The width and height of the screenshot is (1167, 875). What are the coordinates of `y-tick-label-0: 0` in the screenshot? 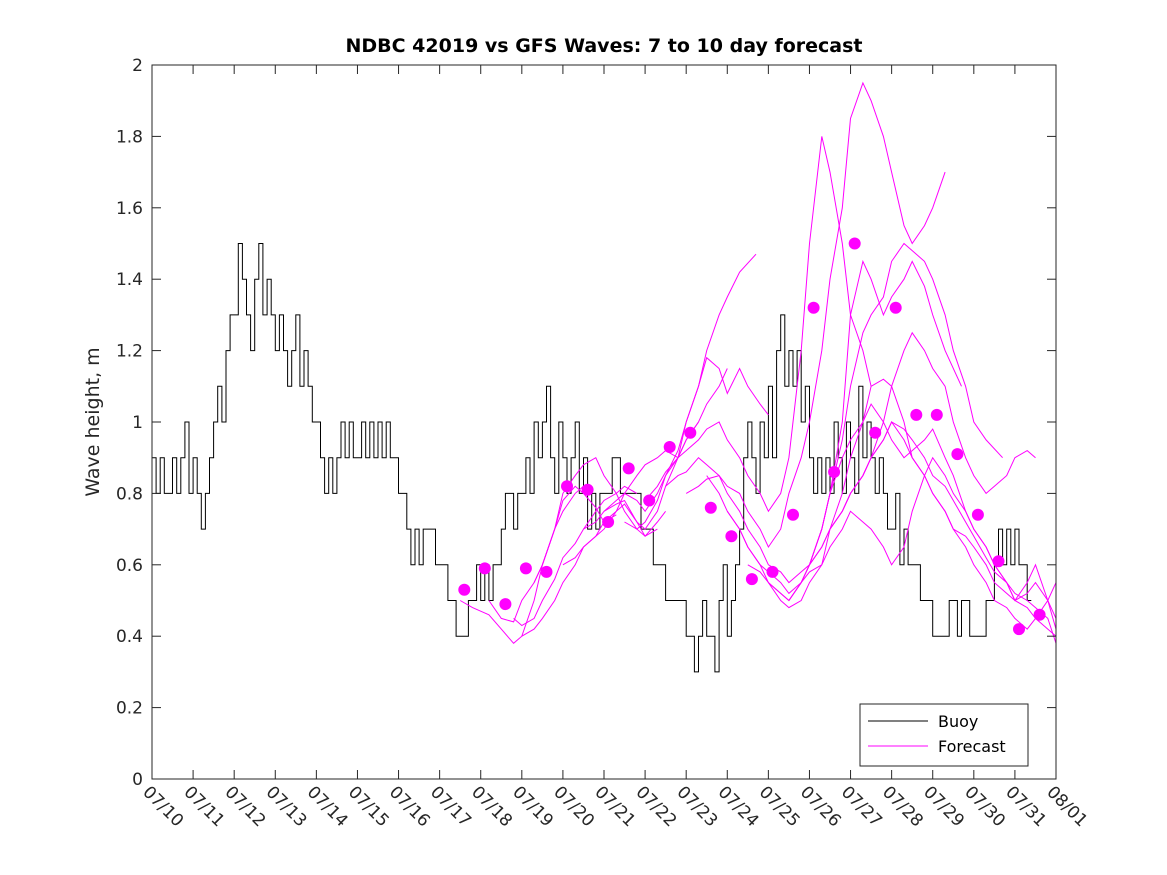 It's located at (137, 780).